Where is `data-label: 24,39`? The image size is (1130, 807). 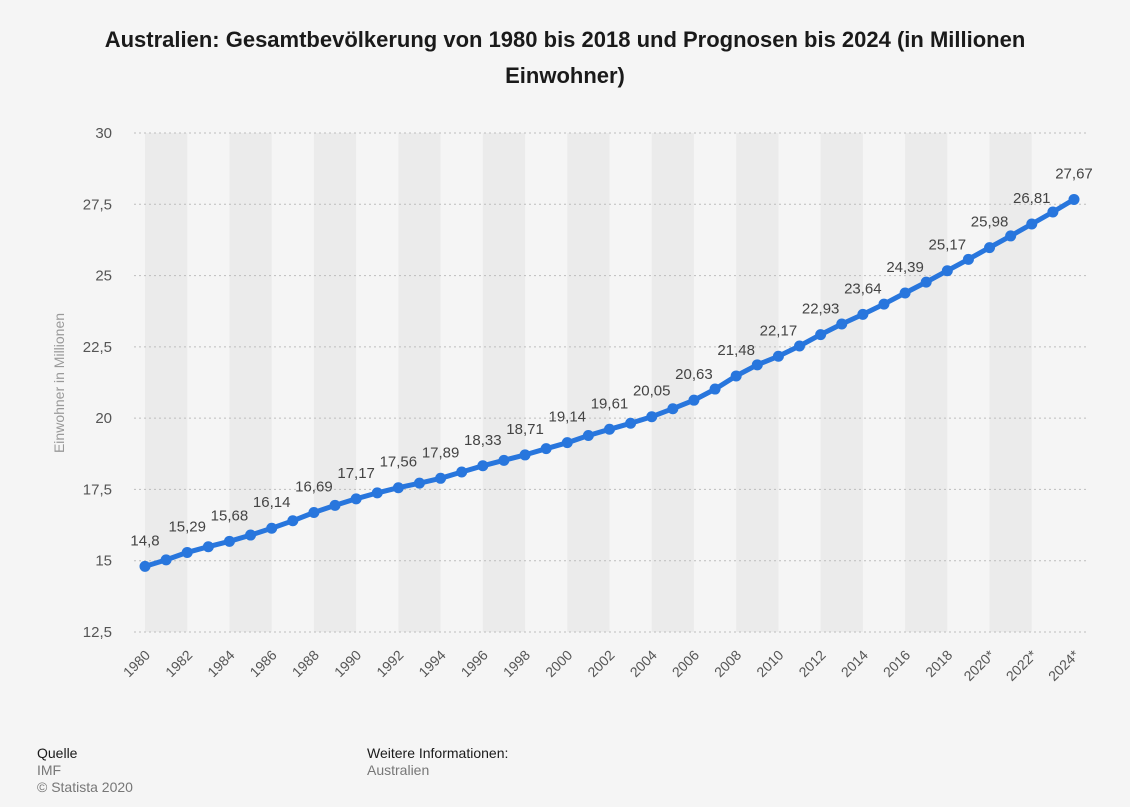
data-label: 24,39 is located at coordinates (905, 267).